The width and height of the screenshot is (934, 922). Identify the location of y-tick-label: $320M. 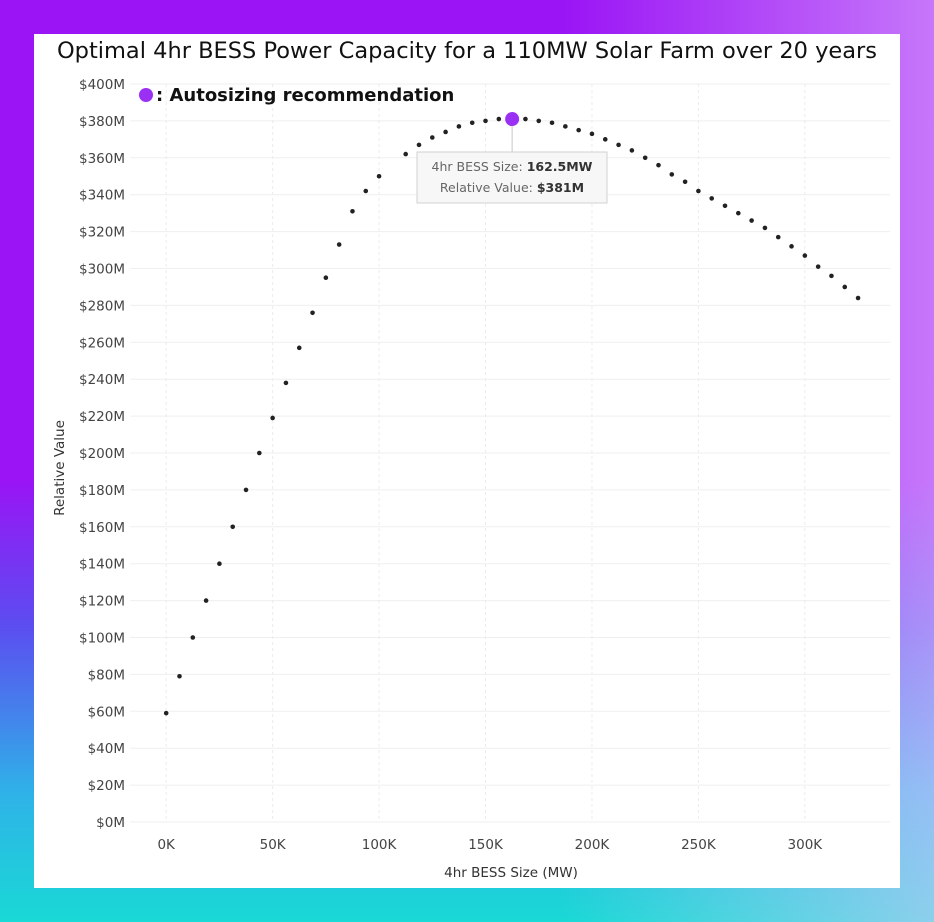
(102, 233).